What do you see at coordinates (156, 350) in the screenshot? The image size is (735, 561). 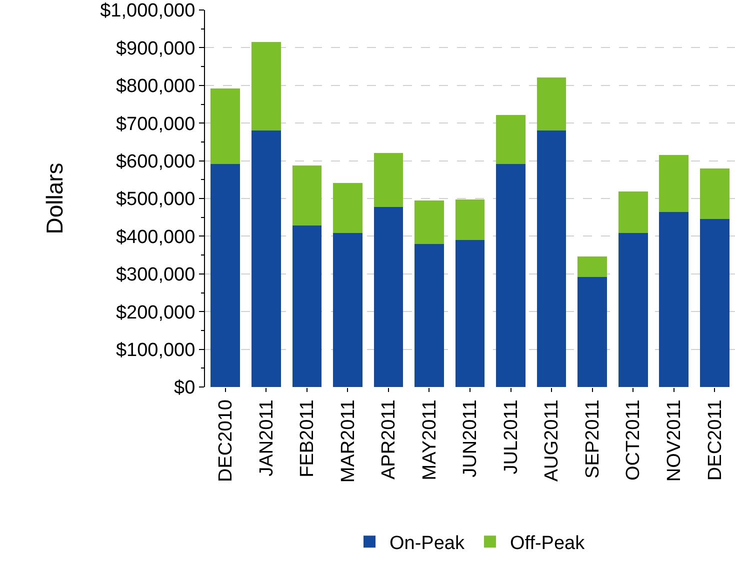 I see `y-tick-label: $100,000` at bounding box center [156, 350].